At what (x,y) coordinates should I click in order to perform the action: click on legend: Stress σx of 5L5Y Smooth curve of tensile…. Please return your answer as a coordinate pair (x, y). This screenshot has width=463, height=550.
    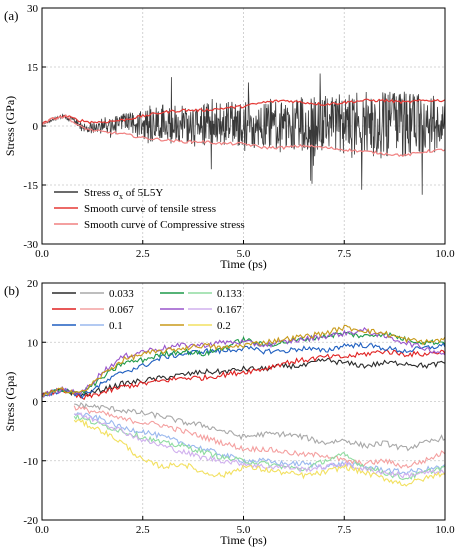
    Looking at the image, I should click on (149, 209).